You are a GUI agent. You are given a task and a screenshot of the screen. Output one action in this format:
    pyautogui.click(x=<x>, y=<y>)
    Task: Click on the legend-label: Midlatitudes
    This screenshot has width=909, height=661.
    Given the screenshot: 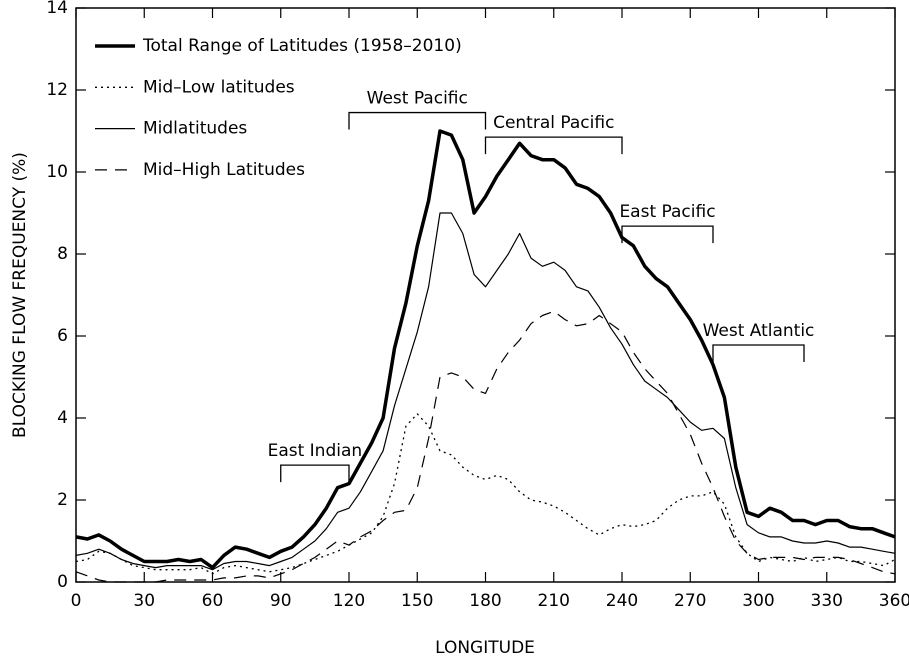 What is the action you would take?
    pyautogui.click(x=195, y=129)
    